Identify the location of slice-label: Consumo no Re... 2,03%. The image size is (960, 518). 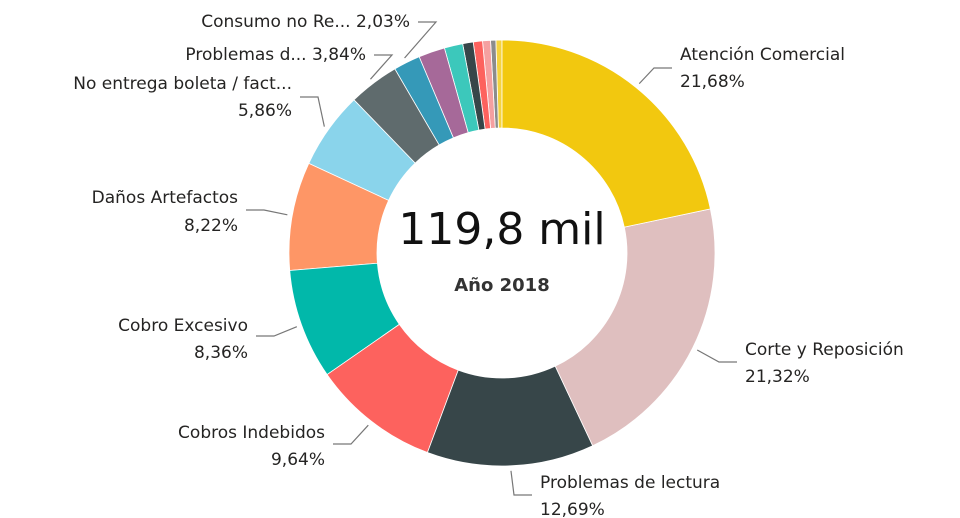
(305, 22).